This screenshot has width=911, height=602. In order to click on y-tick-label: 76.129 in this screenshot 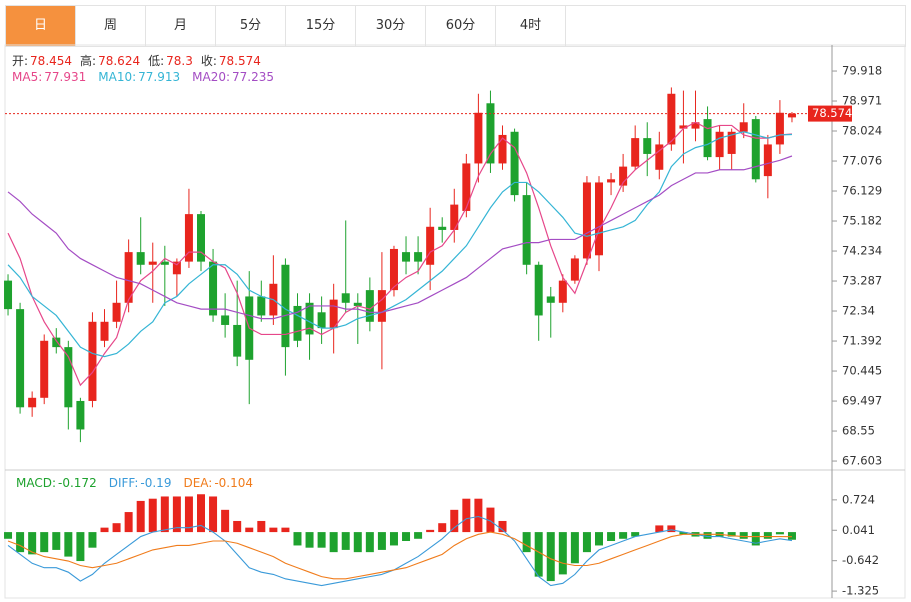, I will do `click(862, 191)`.